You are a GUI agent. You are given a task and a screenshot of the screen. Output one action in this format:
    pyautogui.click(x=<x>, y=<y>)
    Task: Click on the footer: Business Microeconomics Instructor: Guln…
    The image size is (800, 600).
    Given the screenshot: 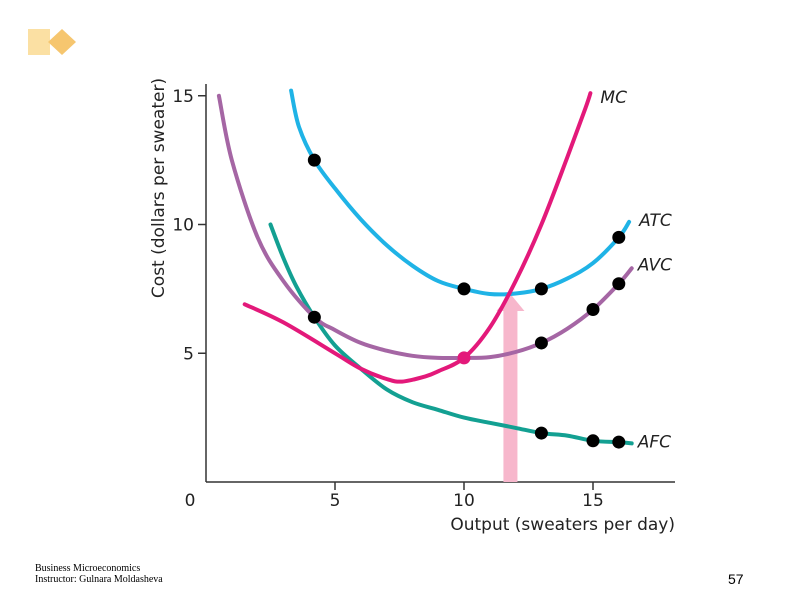 What is the action you would take?
    pyautogui.click(x=99, y=574)
    